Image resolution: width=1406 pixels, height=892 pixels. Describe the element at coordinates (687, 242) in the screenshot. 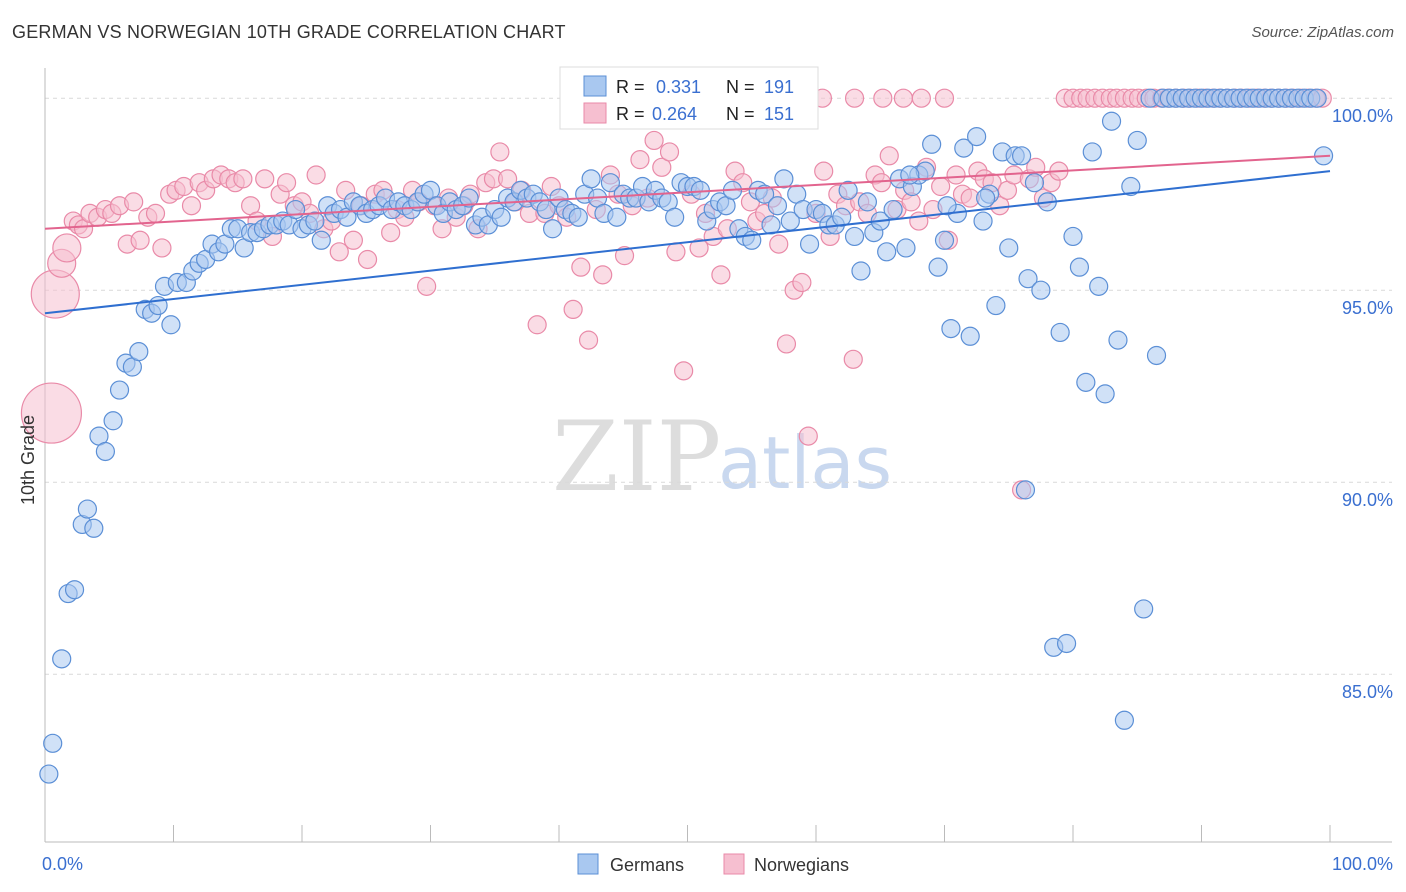

I see `german-trend-line` at that location.